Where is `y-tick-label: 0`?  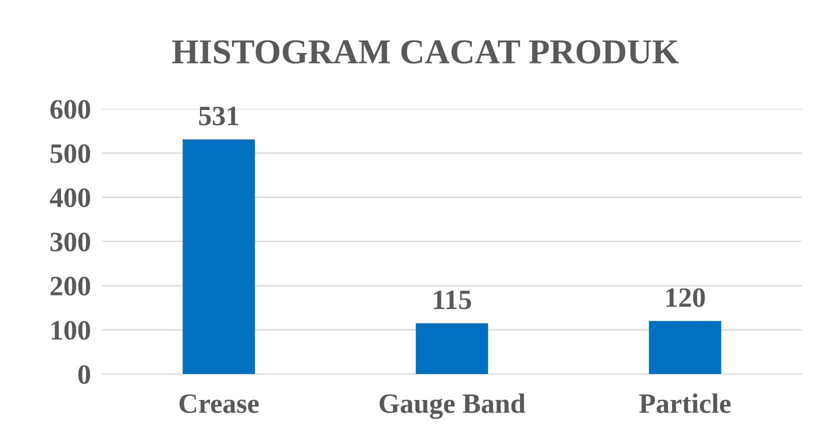 y-tick-label: 0 is located at coordinates (84, 374).